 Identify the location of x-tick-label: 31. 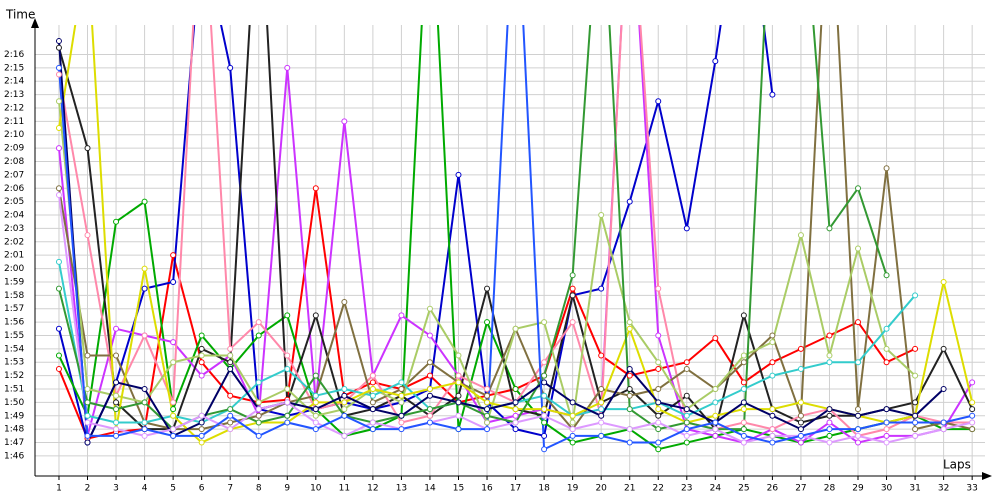
(914, 489).